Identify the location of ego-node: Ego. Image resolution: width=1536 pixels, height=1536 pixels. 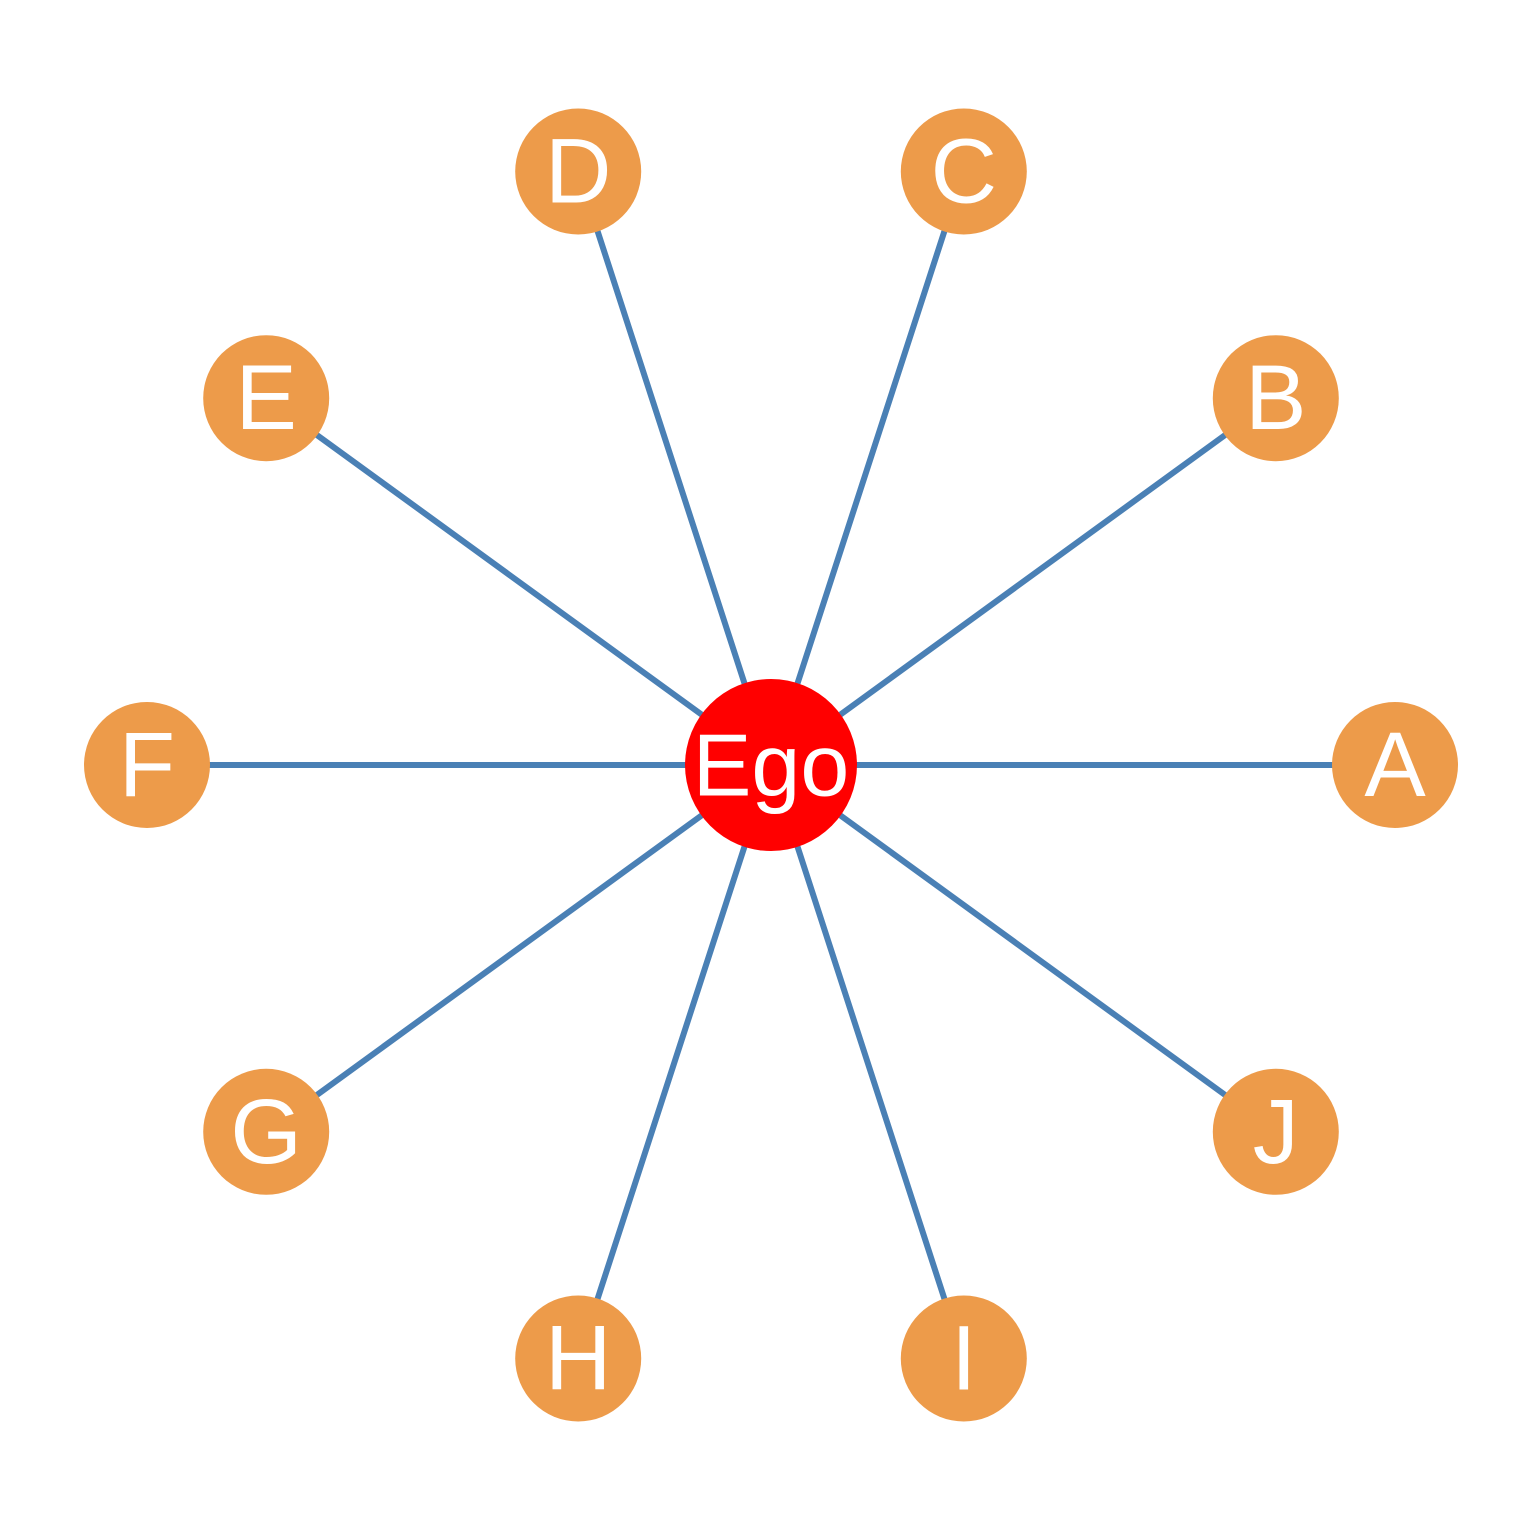
(771, 765).